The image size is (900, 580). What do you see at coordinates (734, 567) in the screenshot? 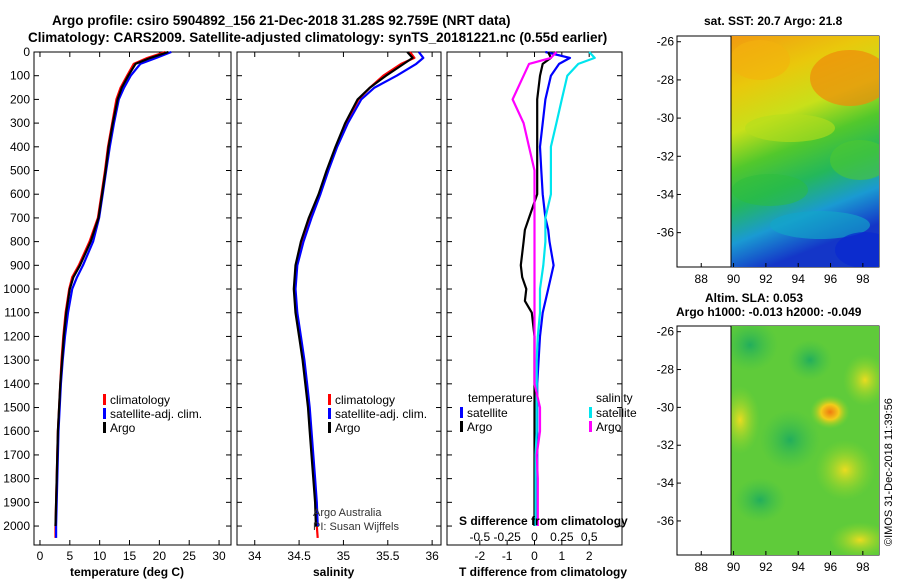
I see `map-x-tick-label: 90` at bounding box center [734, 567].